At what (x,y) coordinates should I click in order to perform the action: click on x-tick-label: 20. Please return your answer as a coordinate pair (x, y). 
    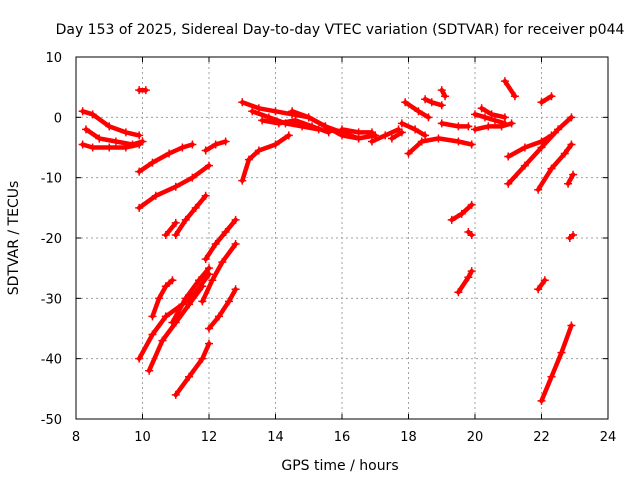
    Looking at the image, I should click on (475, 437).